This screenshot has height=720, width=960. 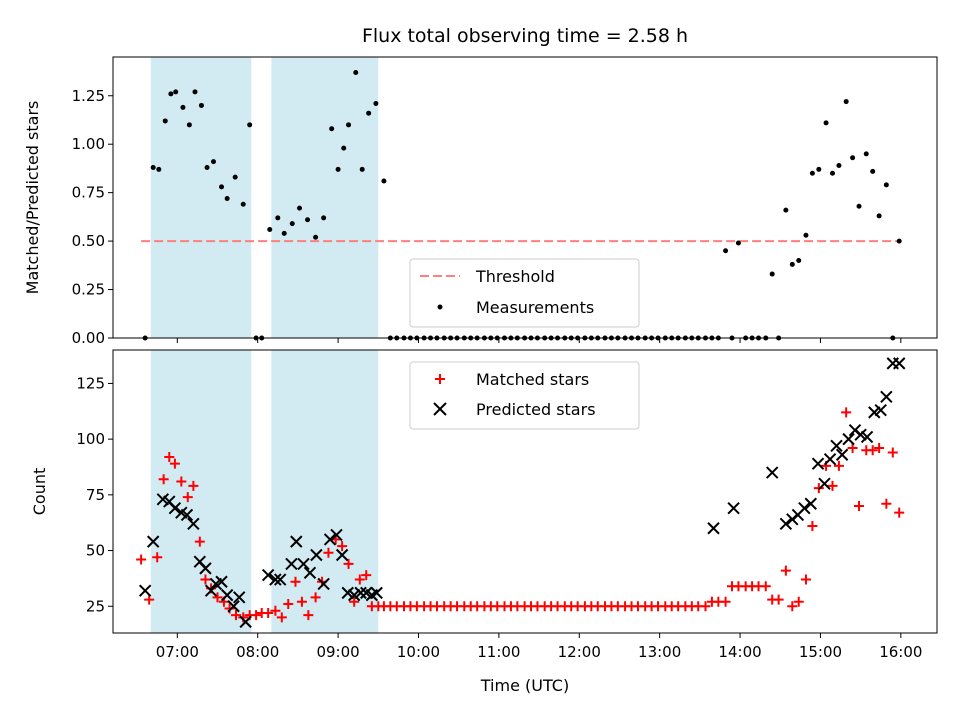 I want to click on legend-measurements-label: Measurements, so click(x=535, y=307).